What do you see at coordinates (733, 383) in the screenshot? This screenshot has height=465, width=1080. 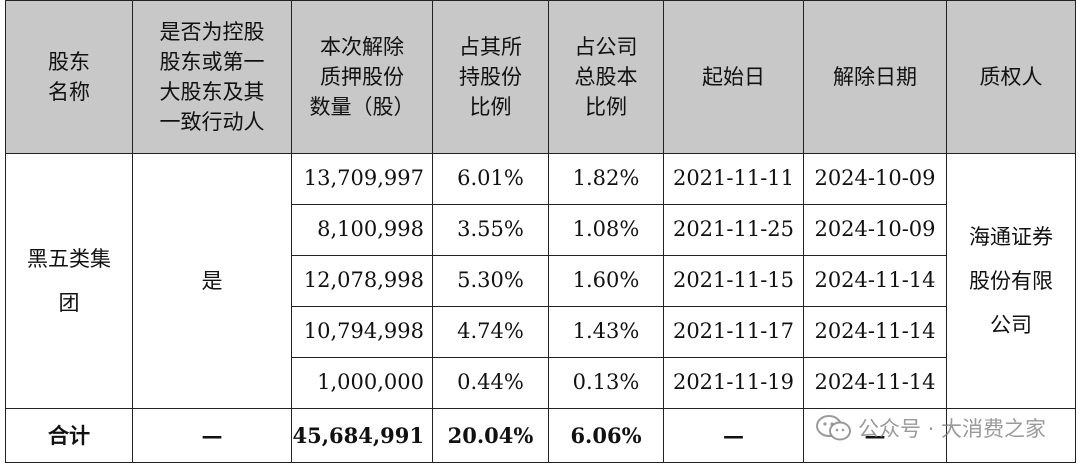 I see `start-date: 2021-11-19` at bounding box center [733, 383].